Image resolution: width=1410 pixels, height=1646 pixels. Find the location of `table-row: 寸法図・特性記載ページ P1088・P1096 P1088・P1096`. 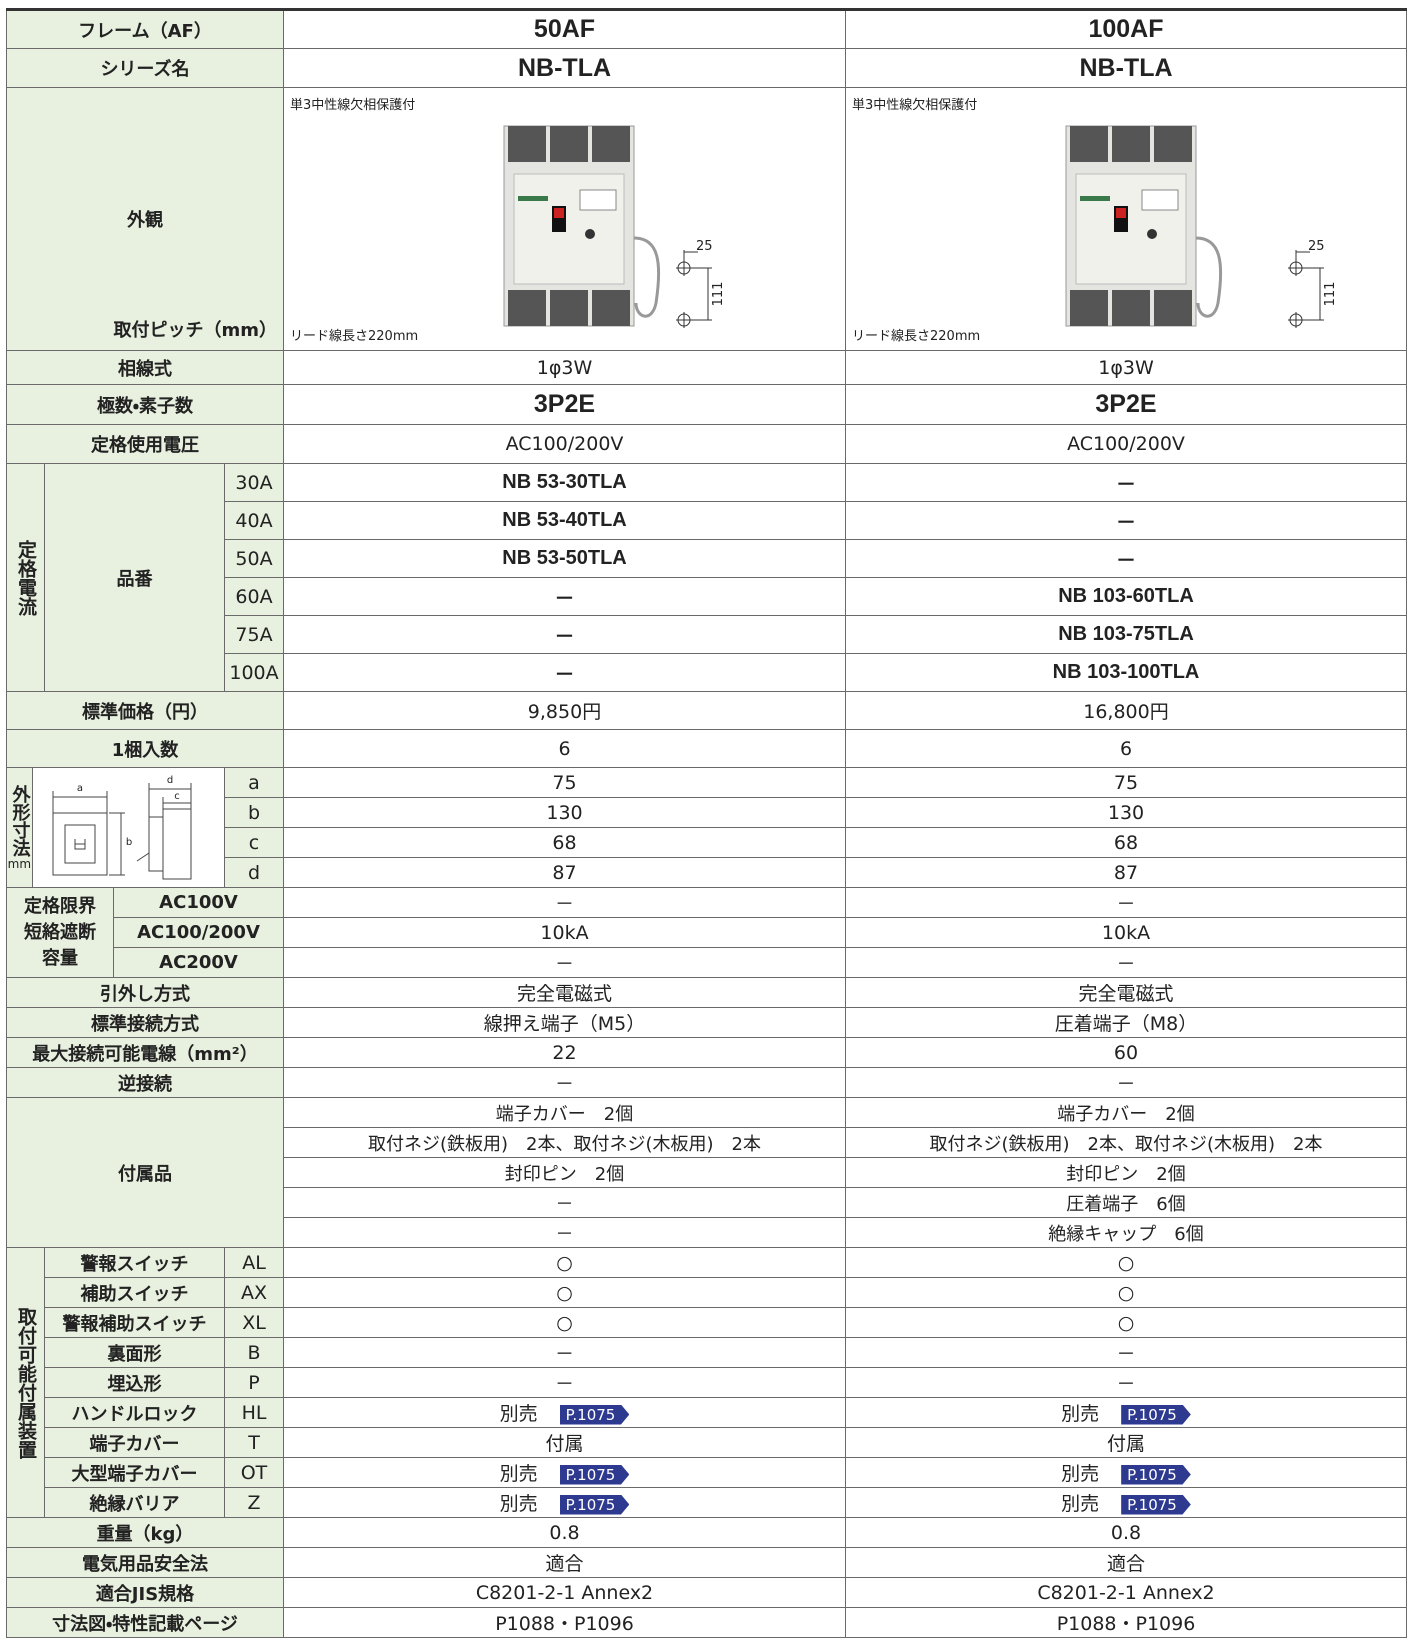

table-row: 寸法図・特性記載ページ P1088・P1096 P1088・P1096 is located at coordinates (706, 1622).